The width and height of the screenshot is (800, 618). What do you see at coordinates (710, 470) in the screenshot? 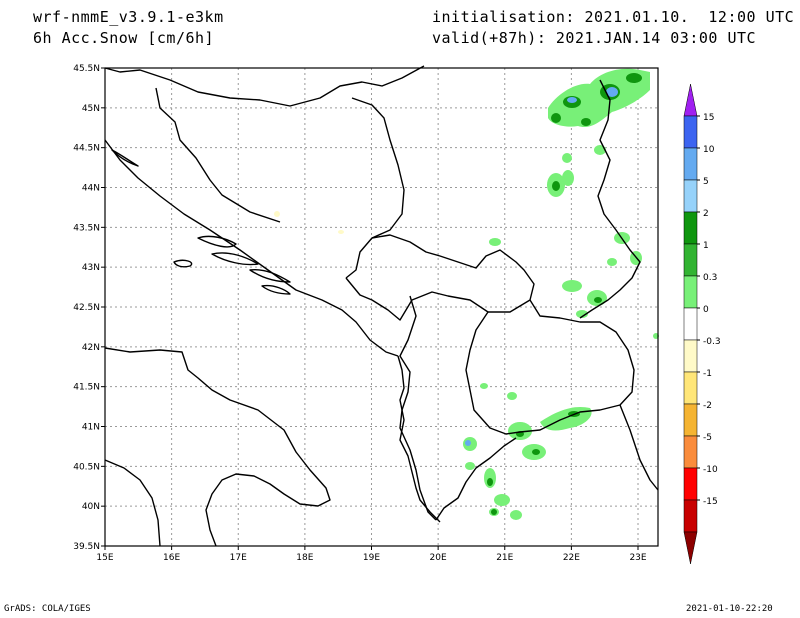
I see `colorbar-label: -10` at bounding box center [710, 470].